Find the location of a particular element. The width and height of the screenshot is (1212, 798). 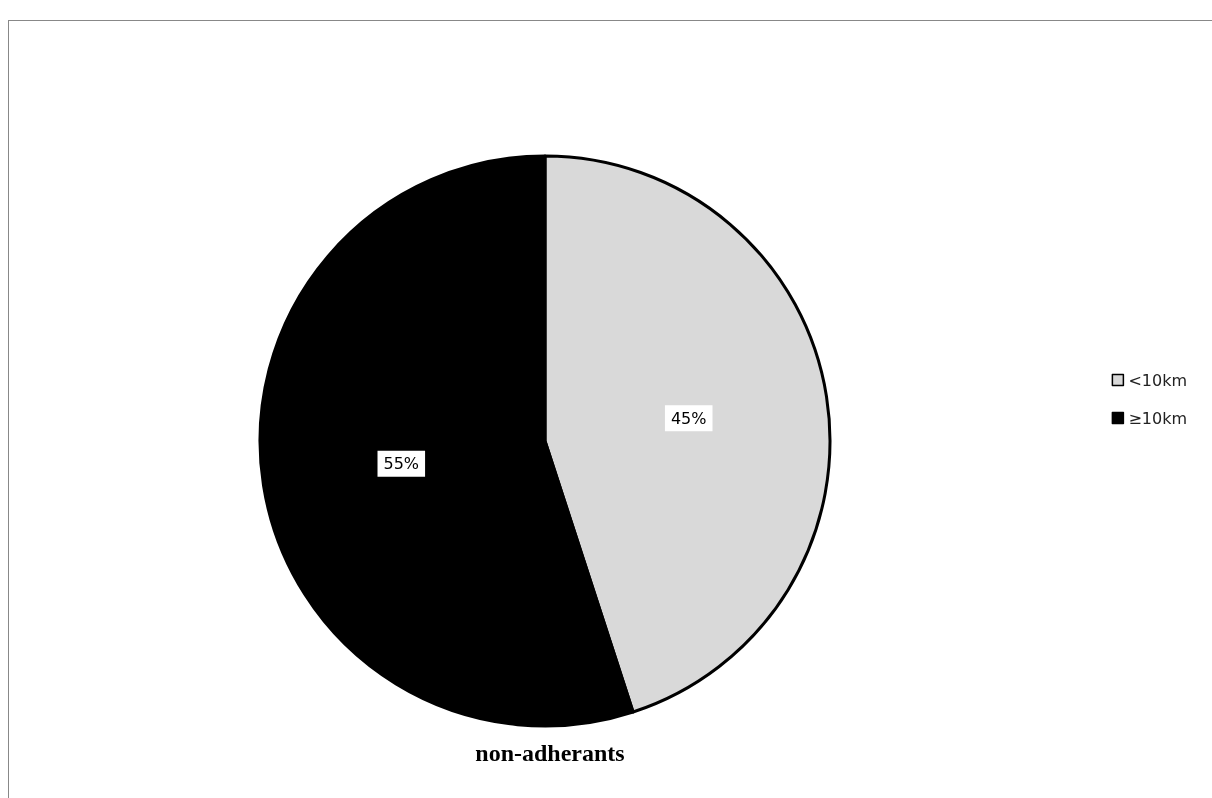

data-label: 45% is located at coordinates (688, 418).